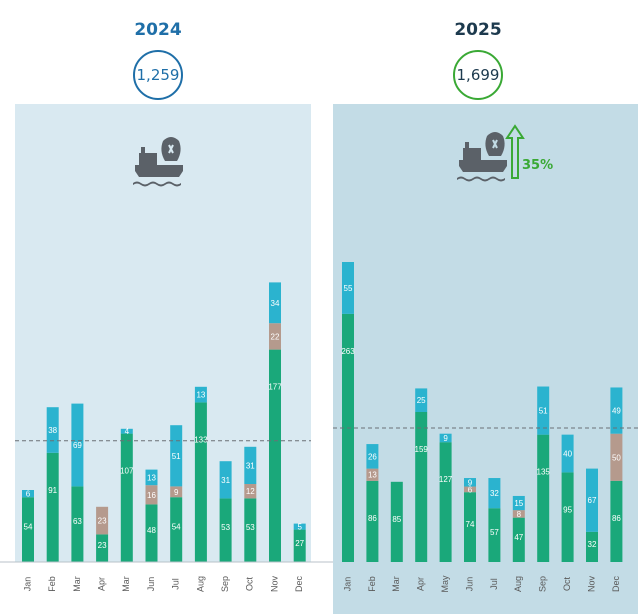  Describe the element at coordinates (470, 524) in the screenshot. I see `data-label-2025-5-0: 74` at that location.